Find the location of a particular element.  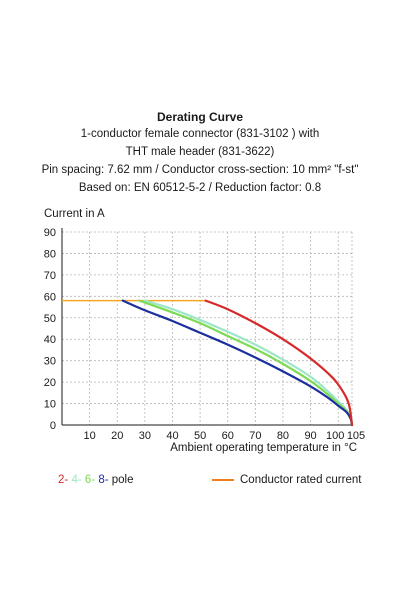

x-tick-label: 70 is located at coordinates (255, 436).